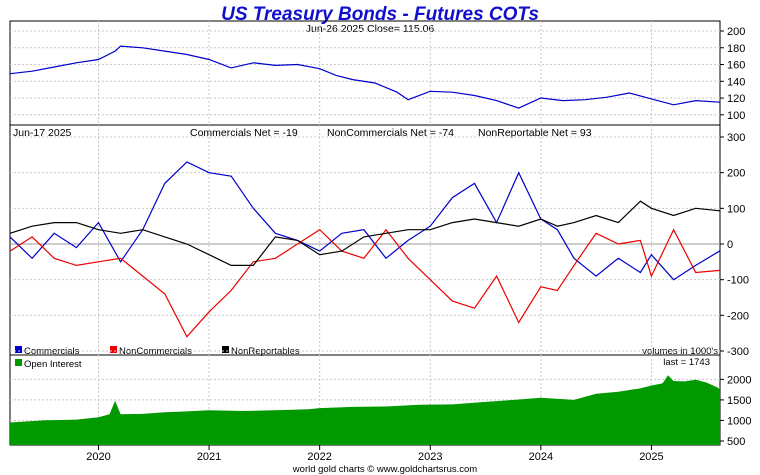  Describe the element at coordinates (244, 133) in the screenshot. I see `commercials-net-label: Commercials Net = -19` at that location.